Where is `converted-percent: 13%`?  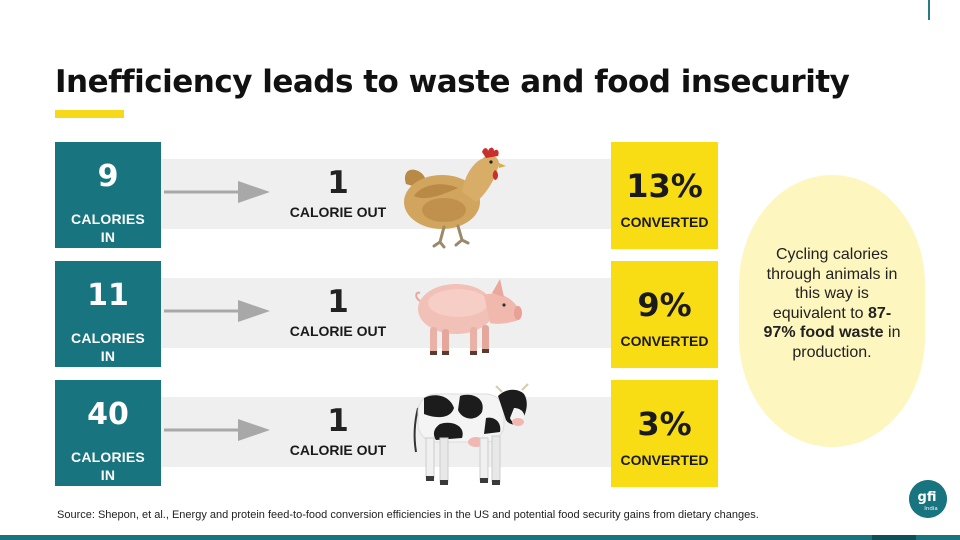 converted-percent: 13% is located at coordinates (664, 186).